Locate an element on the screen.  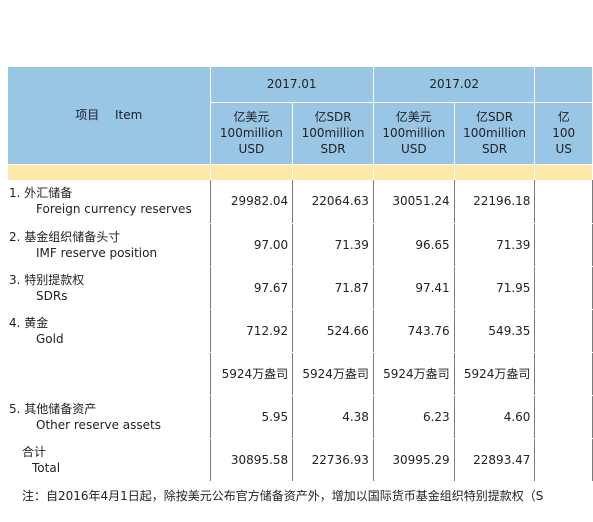
item-column-header: 项目 Item is located at coordinates (109, 116).